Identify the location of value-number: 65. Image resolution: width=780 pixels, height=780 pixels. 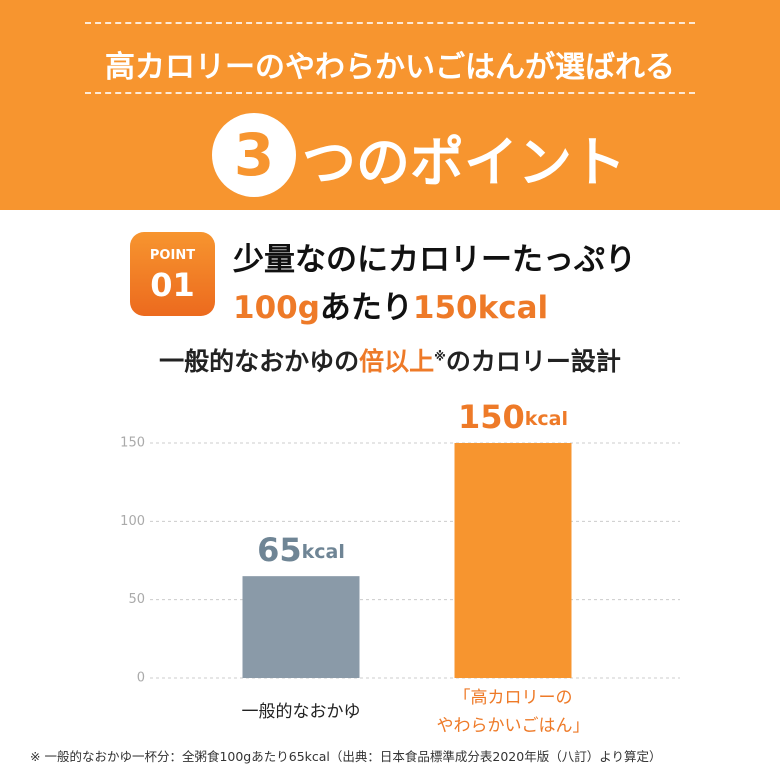
(279, 550).